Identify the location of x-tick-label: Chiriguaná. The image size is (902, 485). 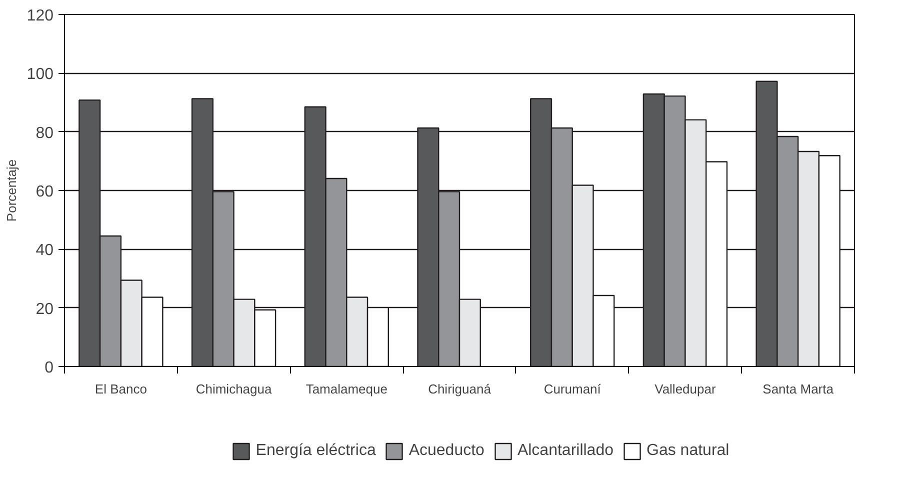
(460, 389).